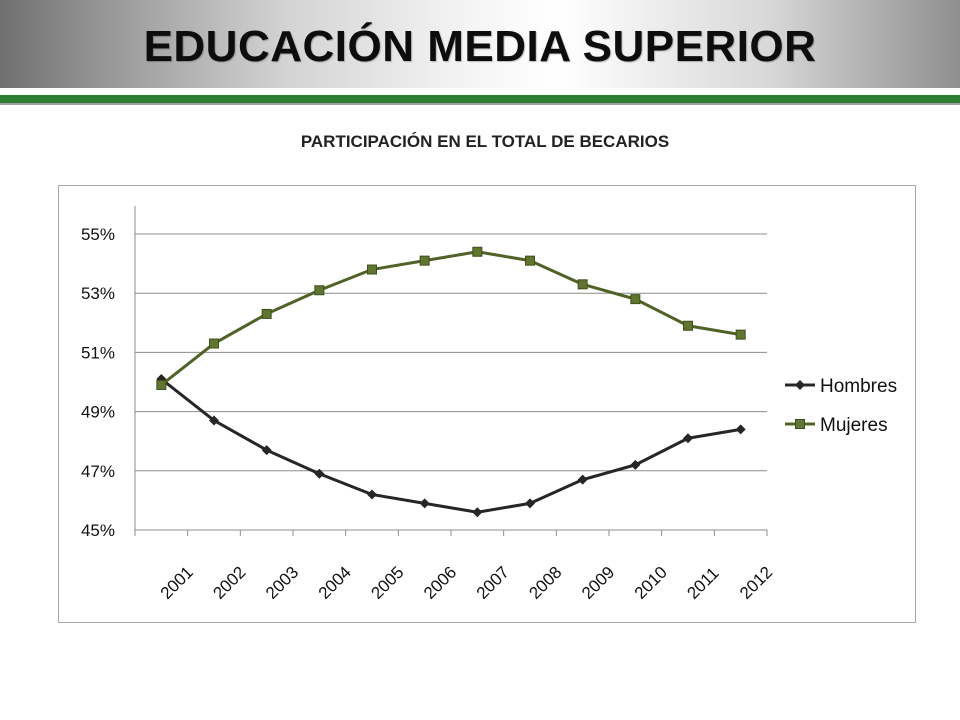 Image resolution: width=960 pixels, height=720 pixels. I want to click on y-tick-label: 47%, so click(98, 471).